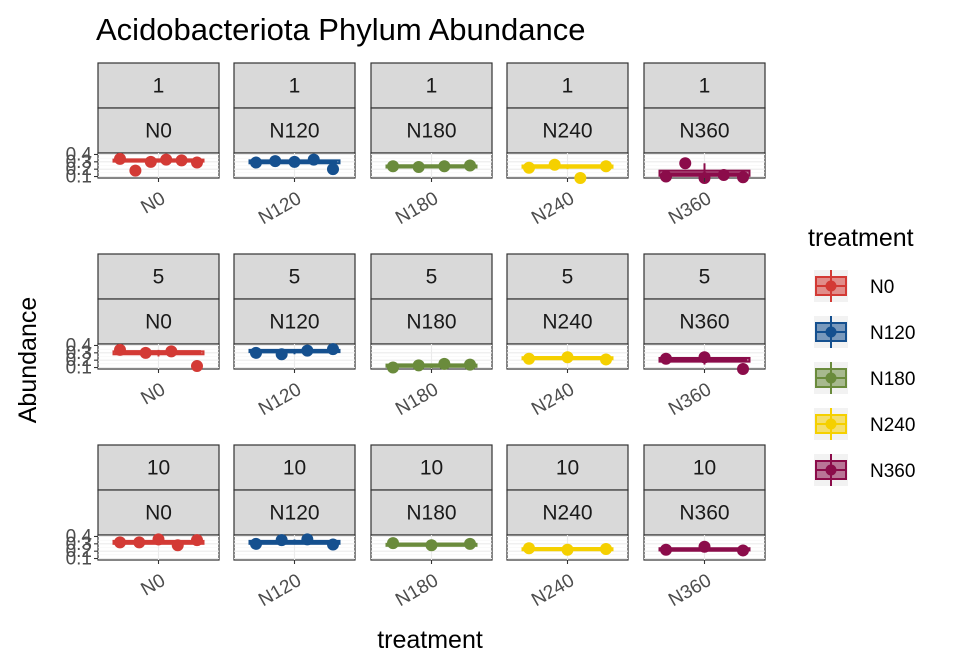 This screenshot has width=960, height=672. Describe the element at coordinates (431, 322) in the screenshot. I see `facet-strip-label: N180` at that location.